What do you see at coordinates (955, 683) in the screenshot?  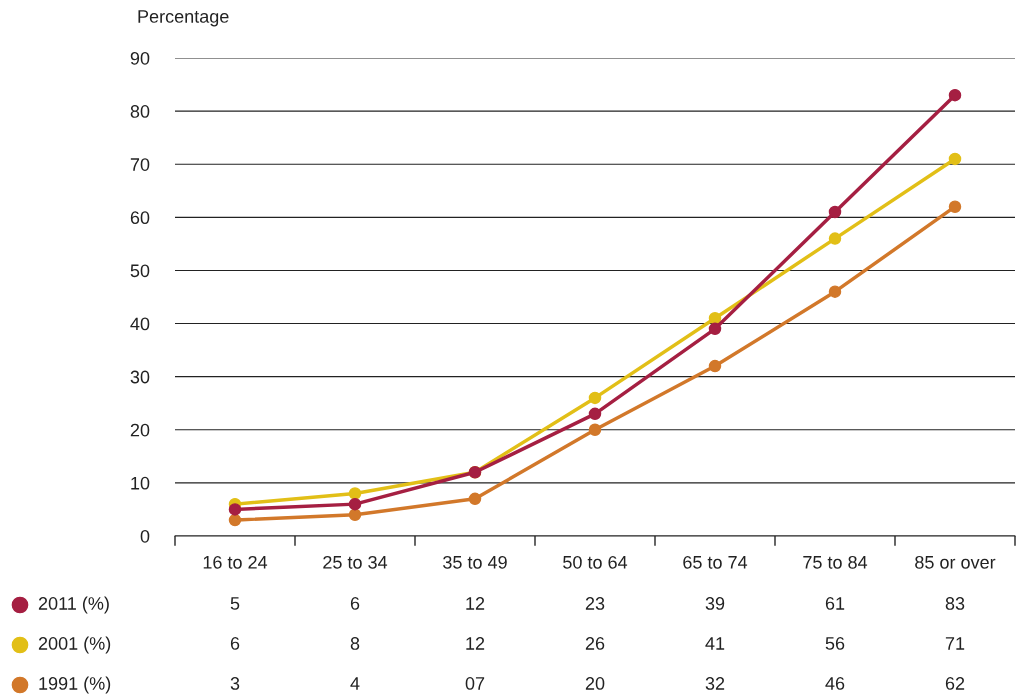 I see `data-label: 62` at bounding box center [955, 683].